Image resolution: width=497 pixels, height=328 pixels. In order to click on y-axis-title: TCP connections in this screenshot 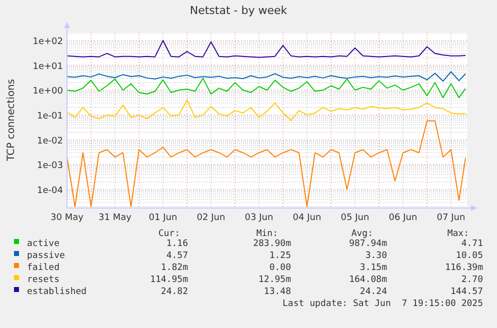, I will do `click(11, 120)`.